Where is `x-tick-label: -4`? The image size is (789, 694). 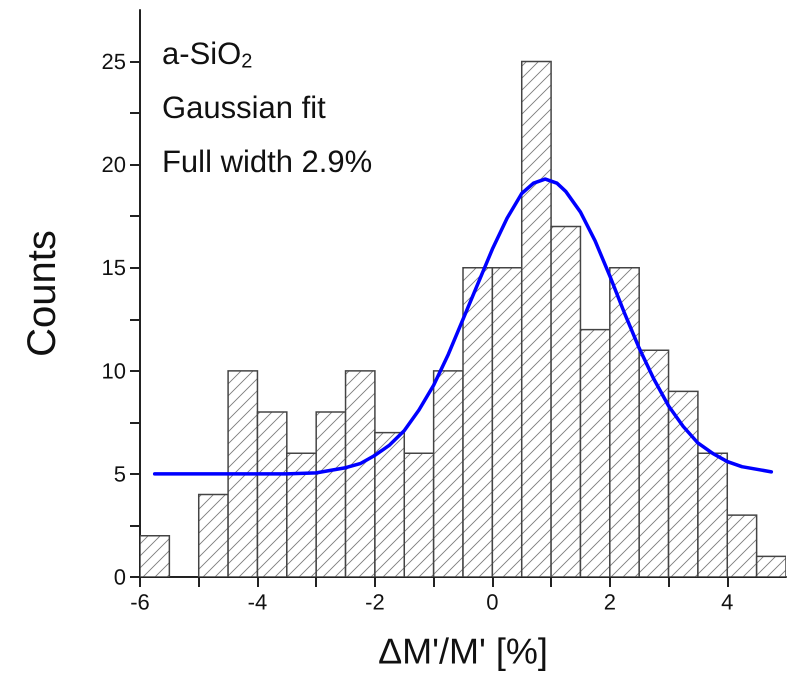 x-tick-label: -4 is located at coordinates (258, 602).